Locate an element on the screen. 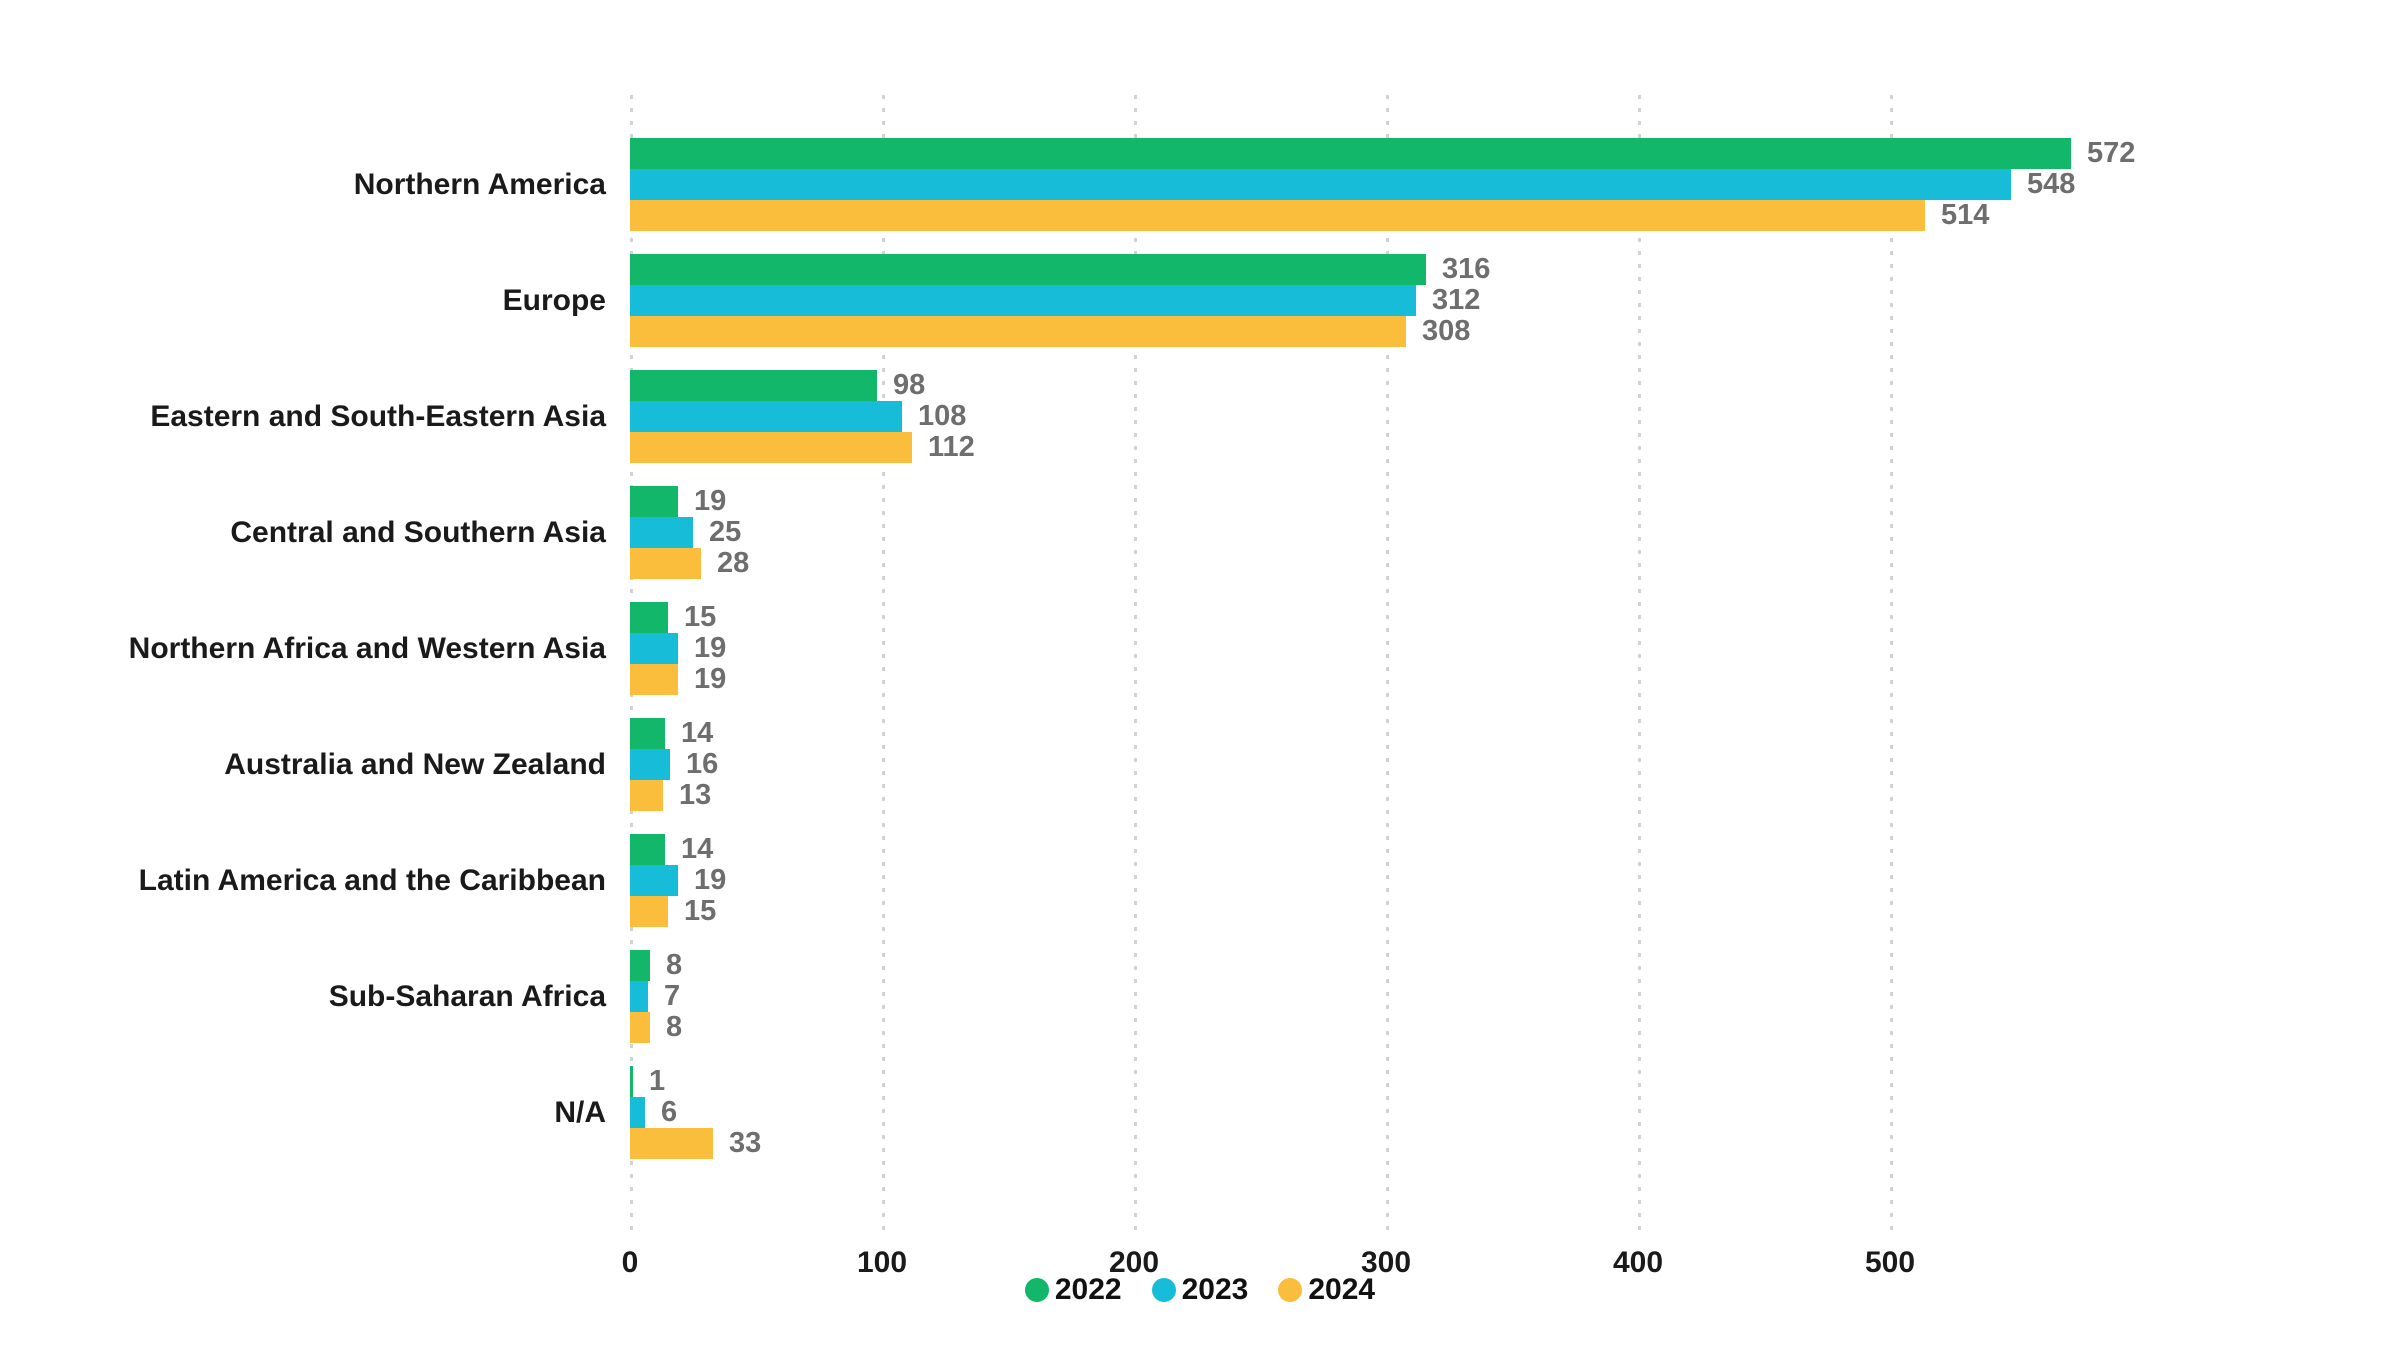  value-label: 1 is located at coordinates (657, 1081).